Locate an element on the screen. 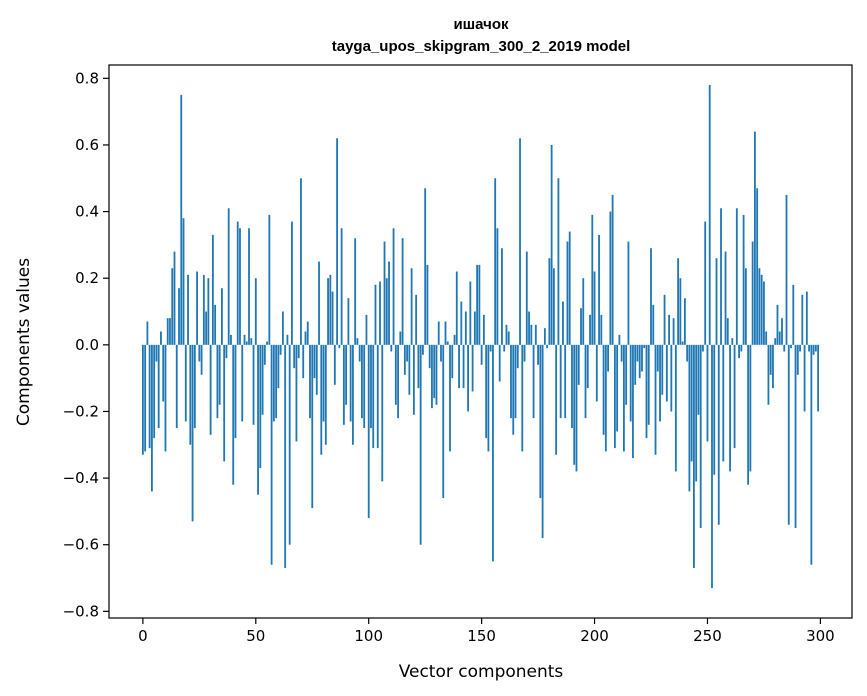 This screenshot has height=696, width=867. y-axis: −0.8 −0.6 −0.4 −0.2 0.0 0.2 0.4 0.6 0.8 is located at coordinates (86, 344).